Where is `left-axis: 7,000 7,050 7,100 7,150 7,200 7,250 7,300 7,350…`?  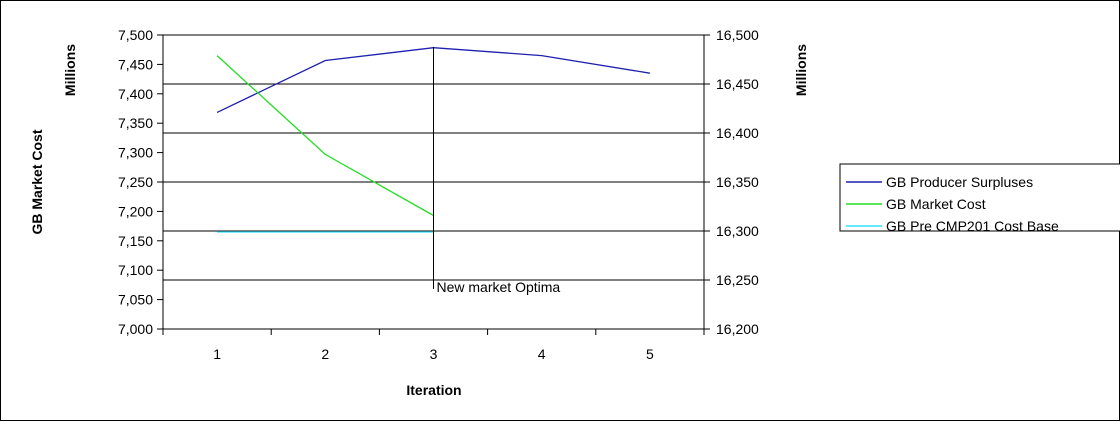
left-axis: 7,000 7,050 7,100 7,150 7,200 7,250 7,300 7,350… is located at coordinates (140, 182).